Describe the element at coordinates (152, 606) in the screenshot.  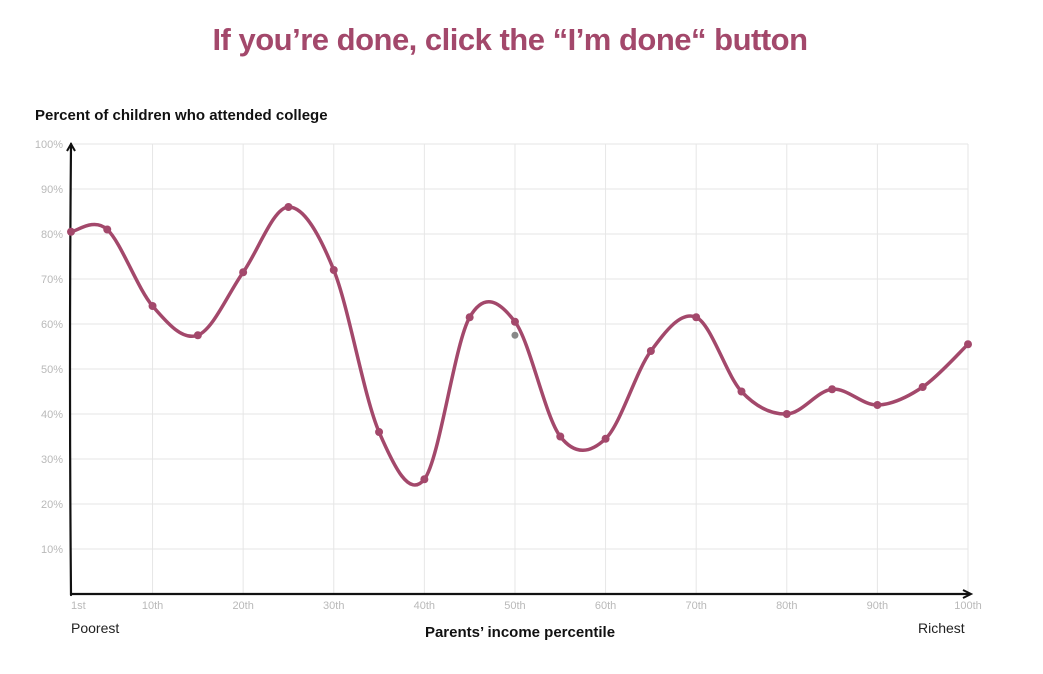
I see `x-tick-label: 10th` at that location.